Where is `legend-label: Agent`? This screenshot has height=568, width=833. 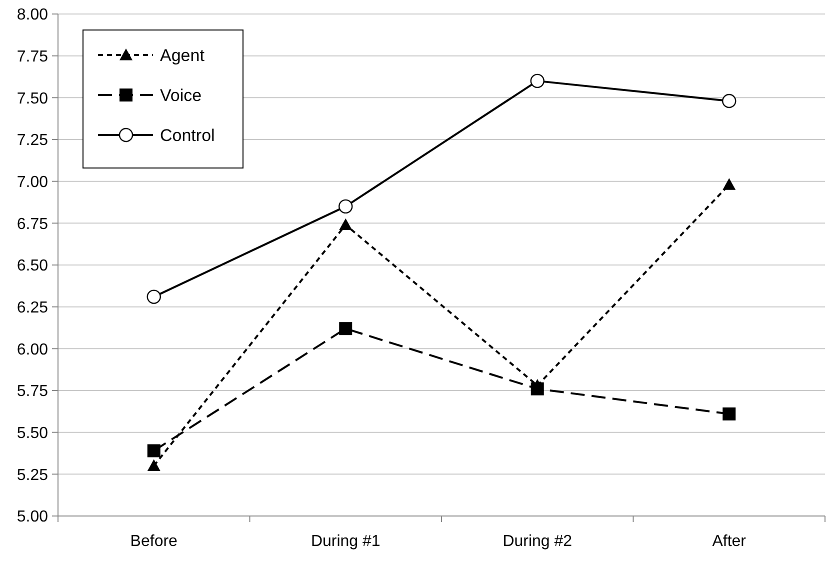 legend-label: Agent is located at coordinates (182, 55).